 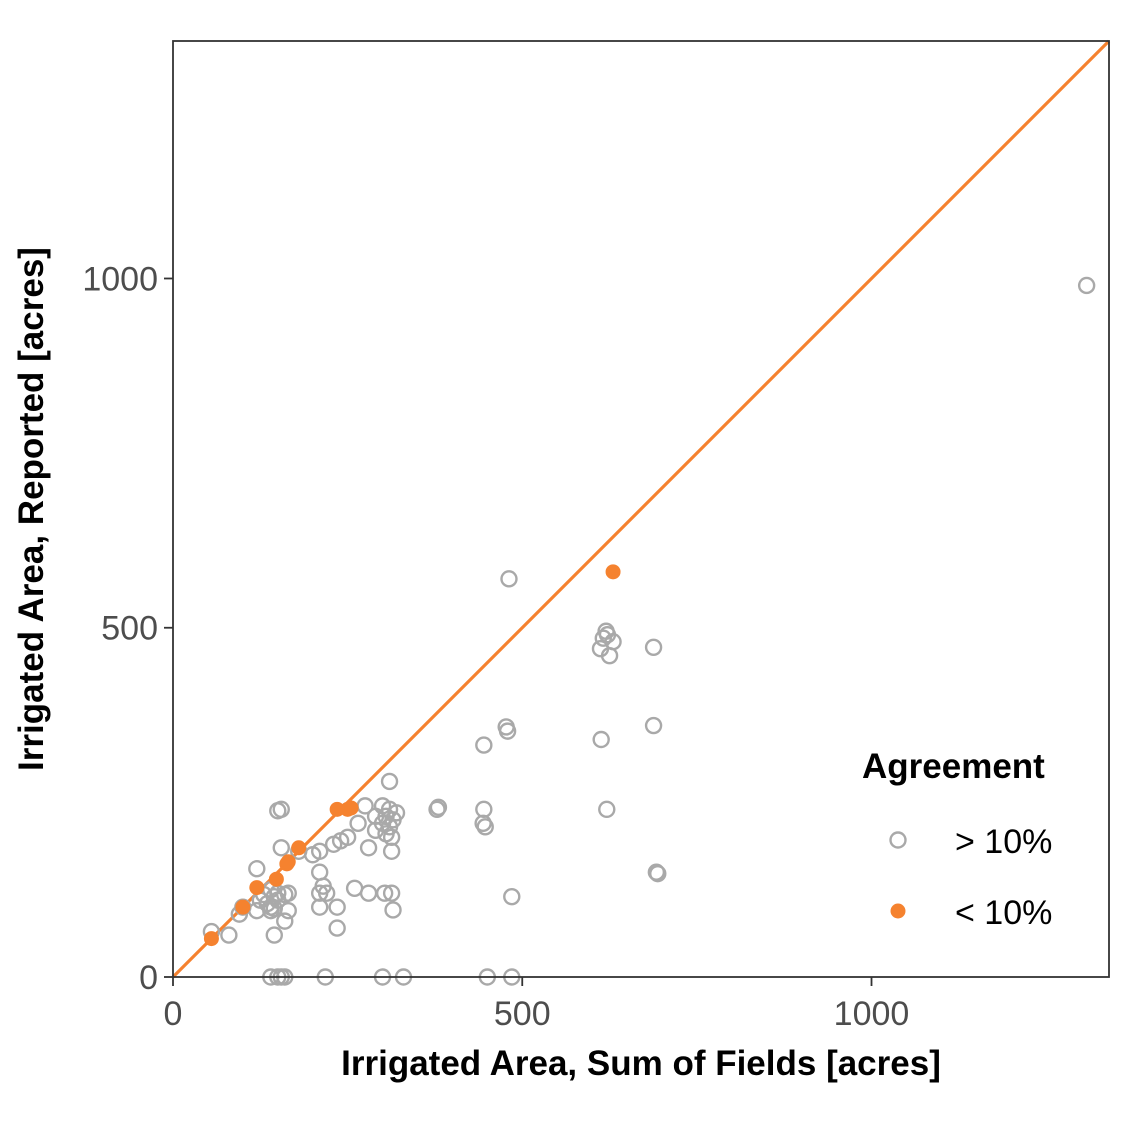 What do you see at coordinates (898, 911) in the screenshot?
I see `legend-key-lt10` at bounding box center [898, 911].